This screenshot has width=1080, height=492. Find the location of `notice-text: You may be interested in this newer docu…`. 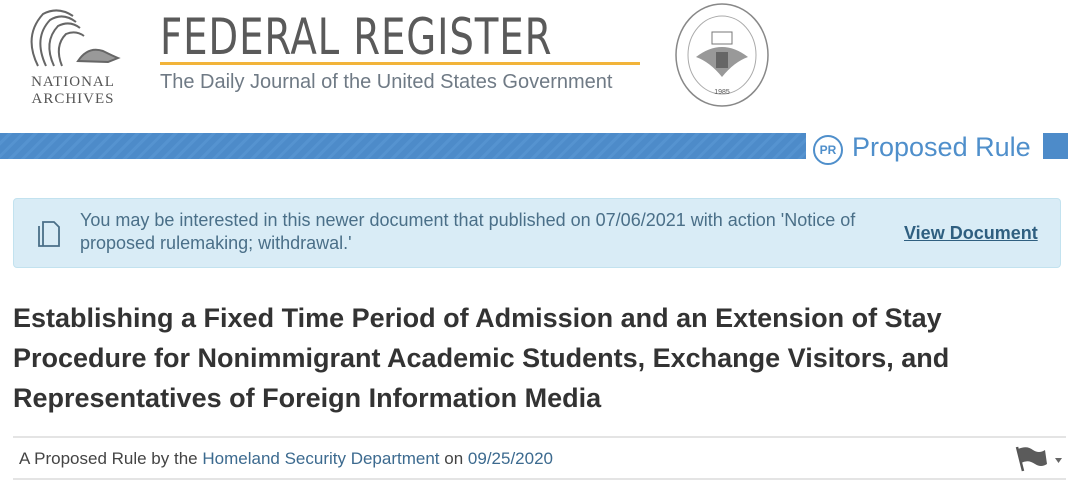

notice-text: You may be interested in this newer docu… is located at coordinates (468, 231).